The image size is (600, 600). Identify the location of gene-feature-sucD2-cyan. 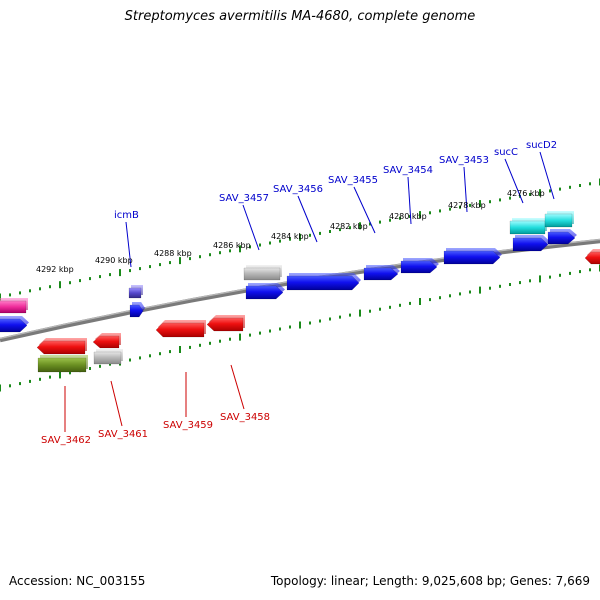
(559, 219).